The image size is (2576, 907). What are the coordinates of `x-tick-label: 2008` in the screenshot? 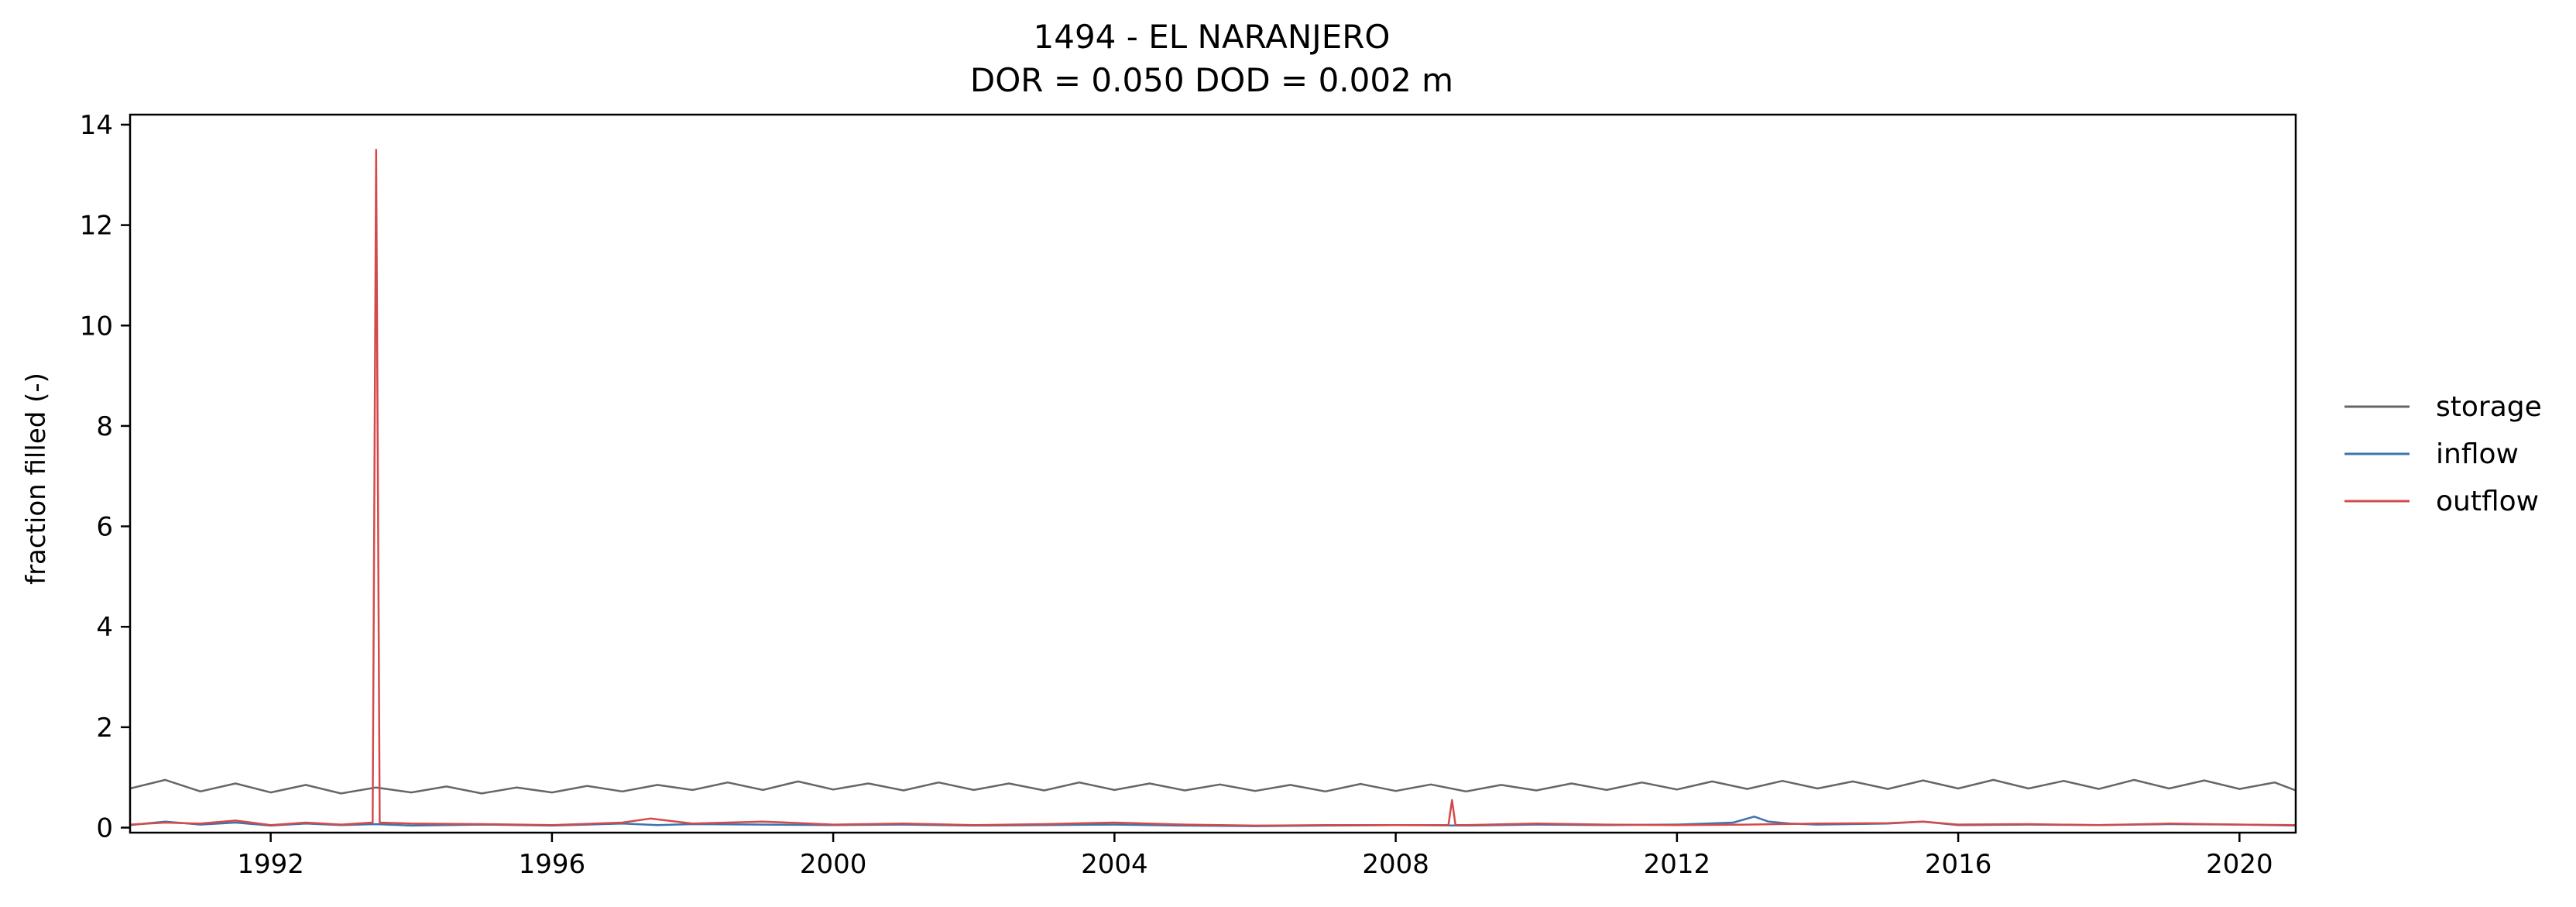 It's located at (1395, 864).